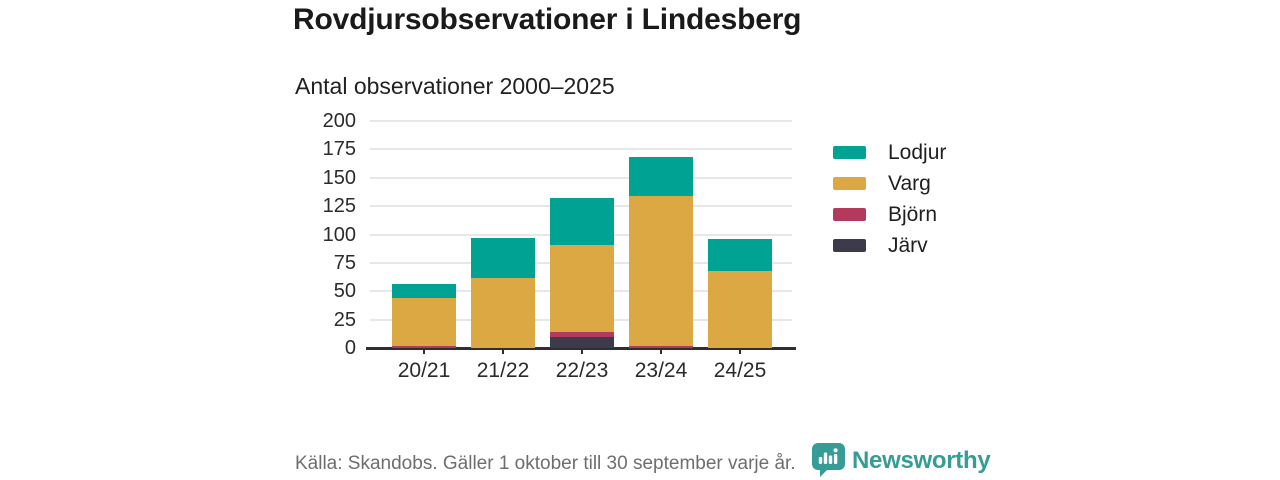  Describe the element at coordinates (921, 460) in the screenshot. I see `brand-wordmark: Newsworthy` at that location.